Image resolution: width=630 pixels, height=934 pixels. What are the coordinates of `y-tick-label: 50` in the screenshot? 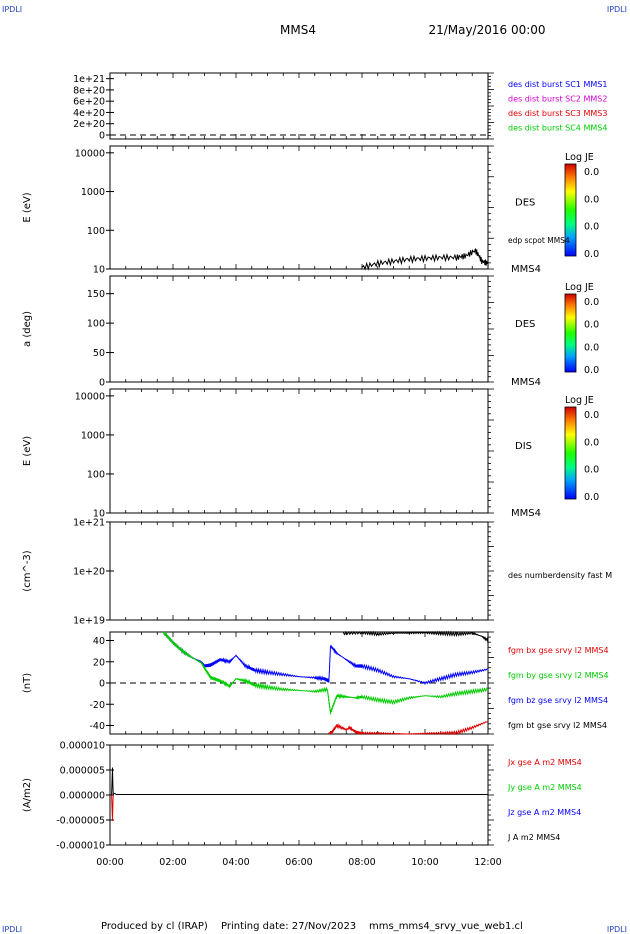 It's located at (99, 353).